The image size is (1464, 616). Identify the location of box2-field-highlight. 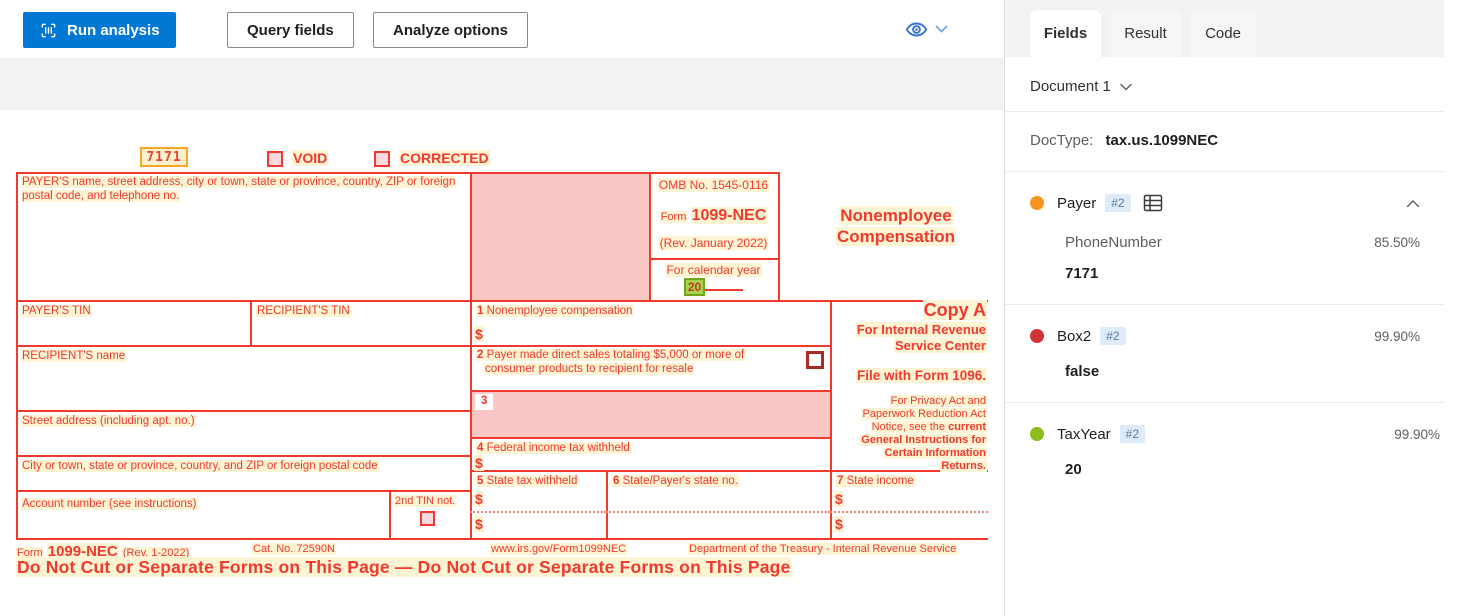
(815, 360).